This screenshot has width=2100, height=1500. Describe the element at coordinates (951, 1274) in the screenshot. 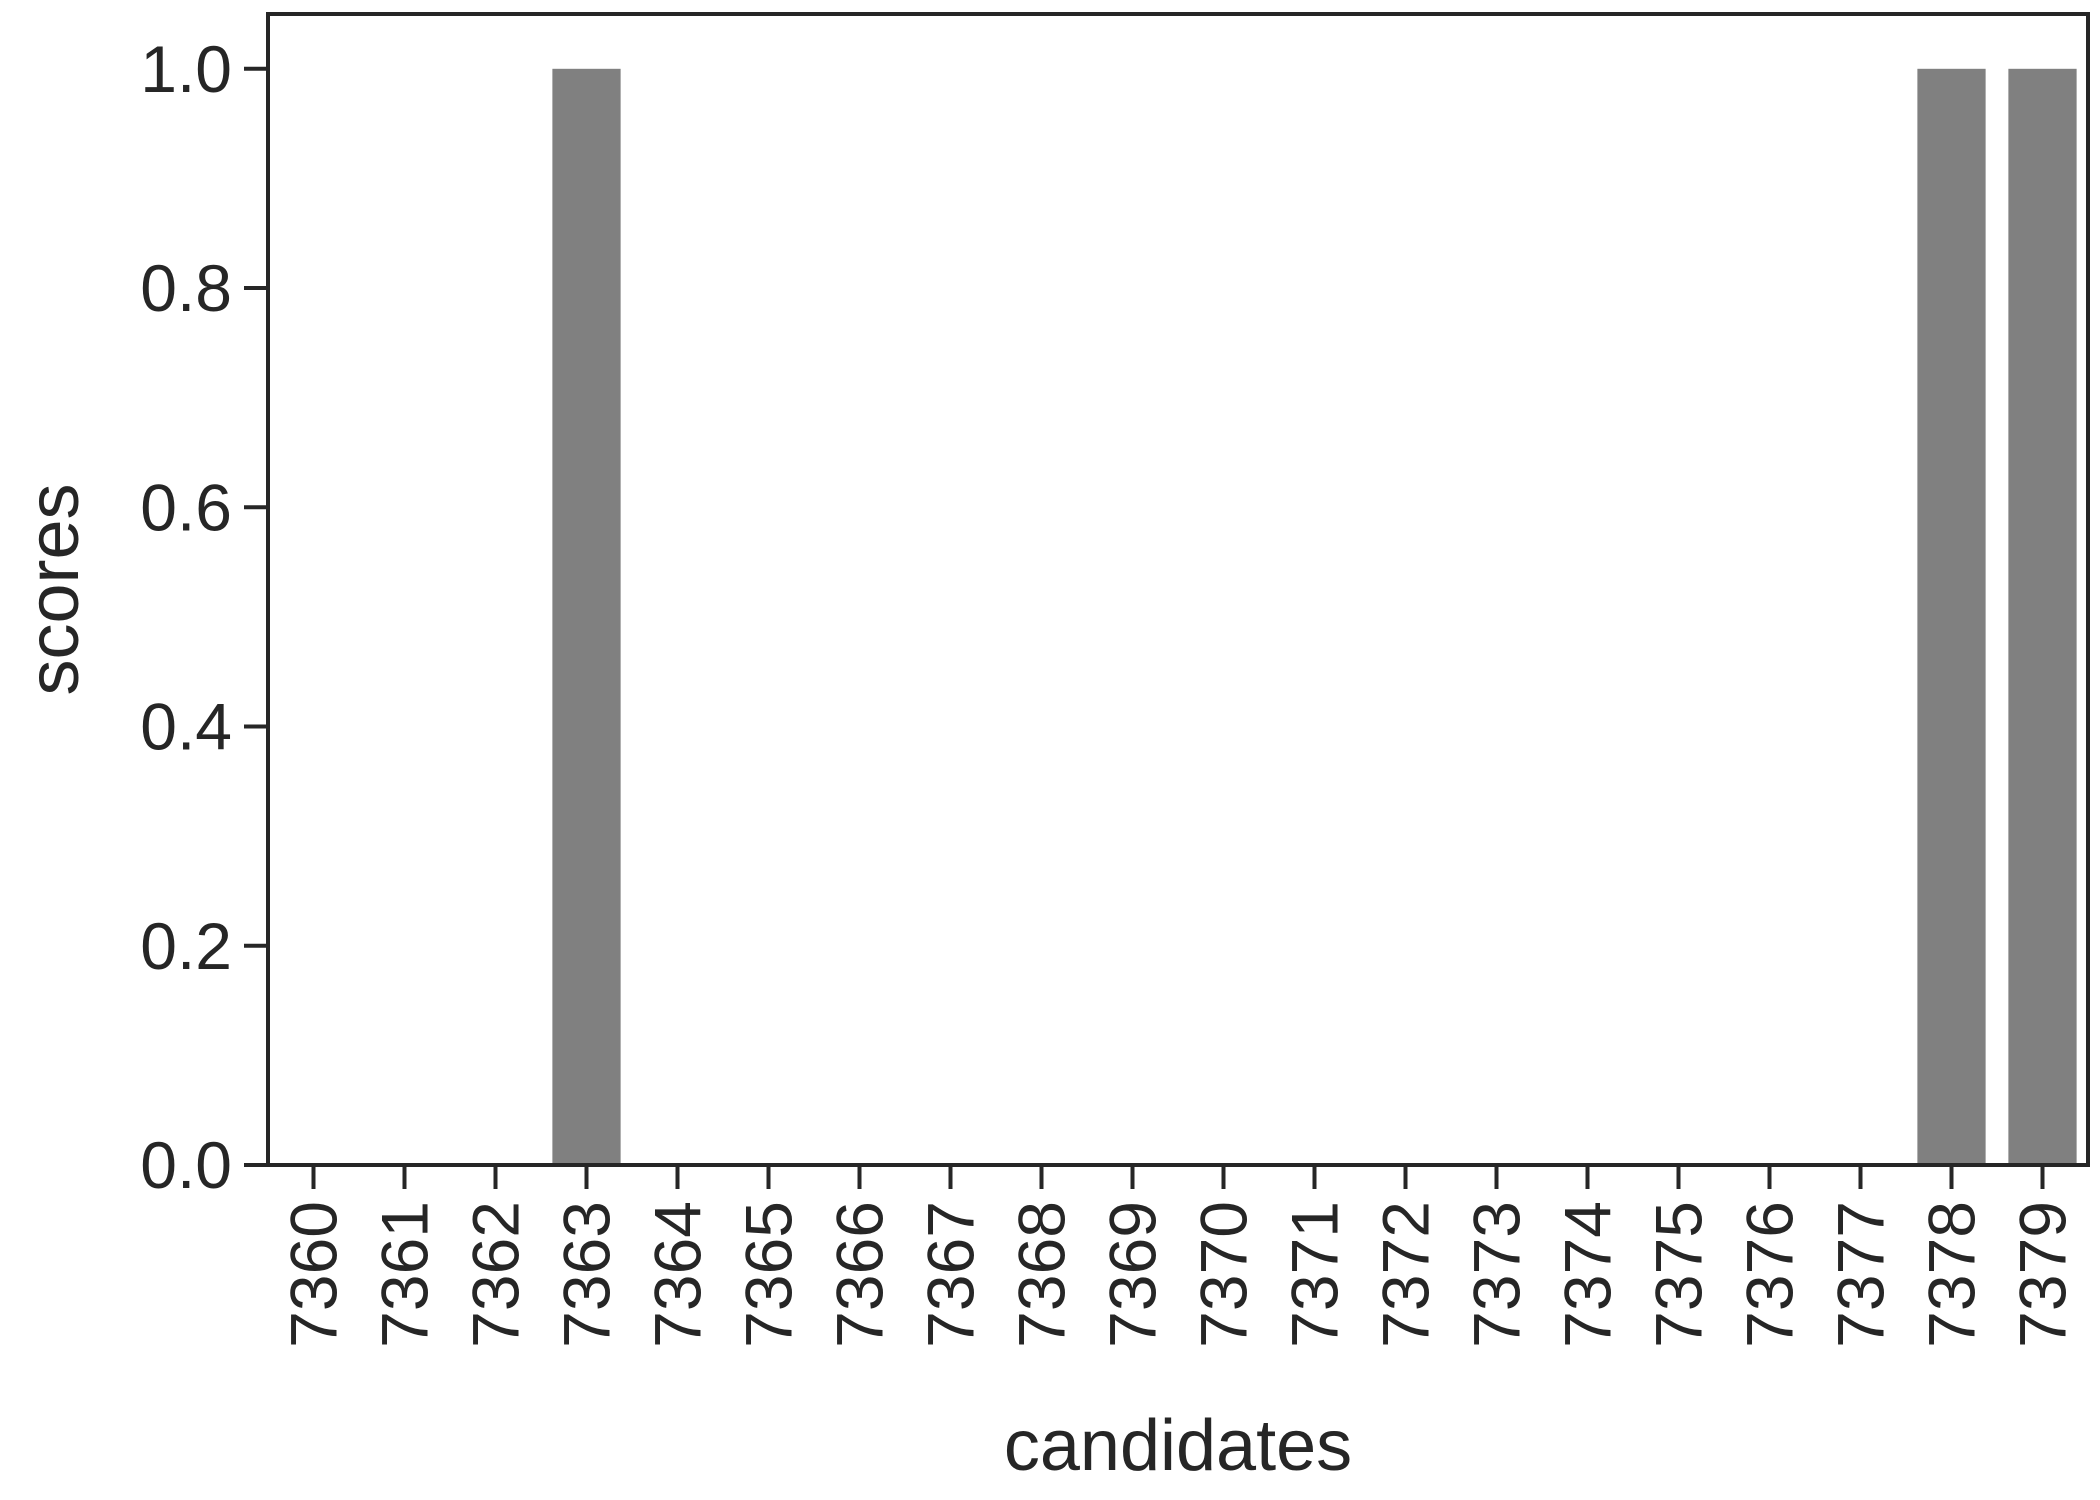

I see `x-tick-label: 7367` at that location.